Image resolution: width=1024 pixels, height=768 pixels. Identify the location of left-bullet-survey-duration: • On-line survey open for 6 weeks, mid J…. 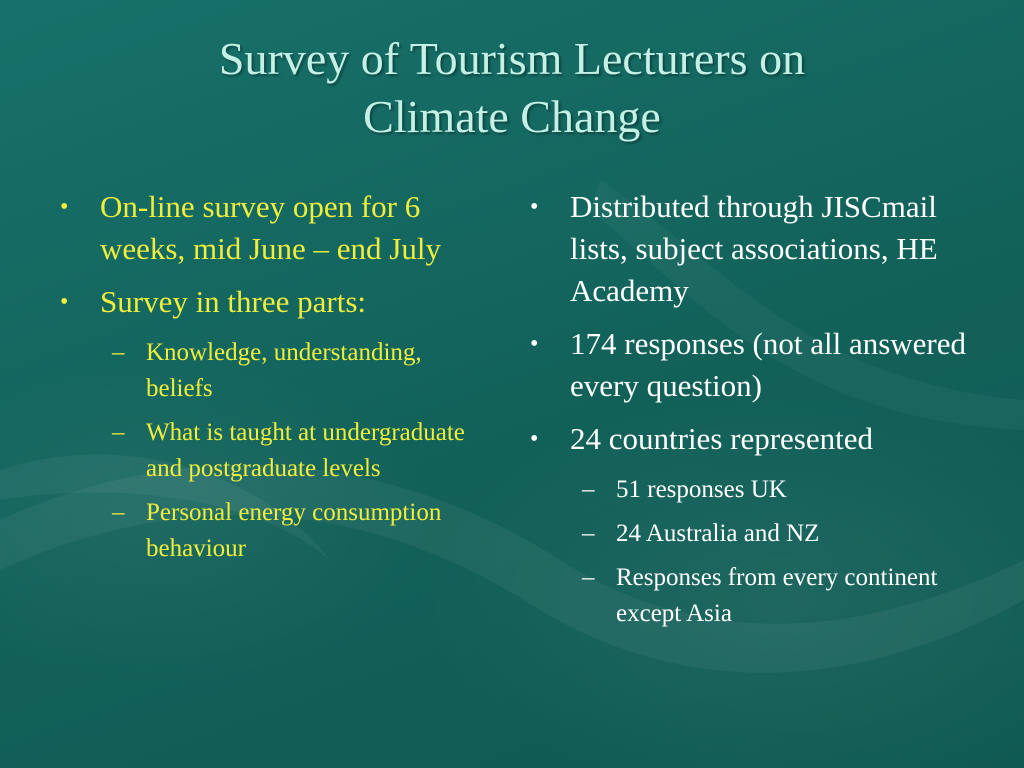
(272, 228).